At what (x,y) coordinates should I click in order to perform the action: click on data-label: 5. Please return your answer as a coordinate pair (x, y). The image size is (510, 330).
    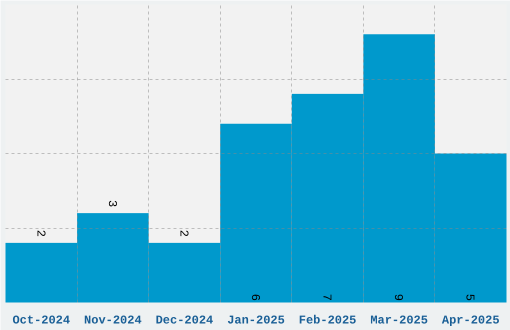
    Looking at the image, I should click on (469, 298).